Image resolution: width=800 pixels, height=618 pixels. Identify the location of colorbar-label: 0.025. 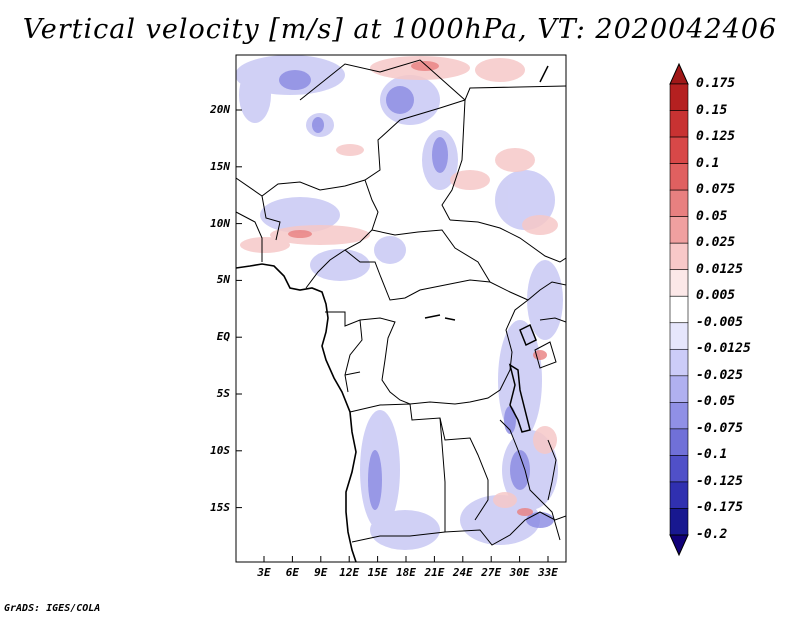
(716, 243).